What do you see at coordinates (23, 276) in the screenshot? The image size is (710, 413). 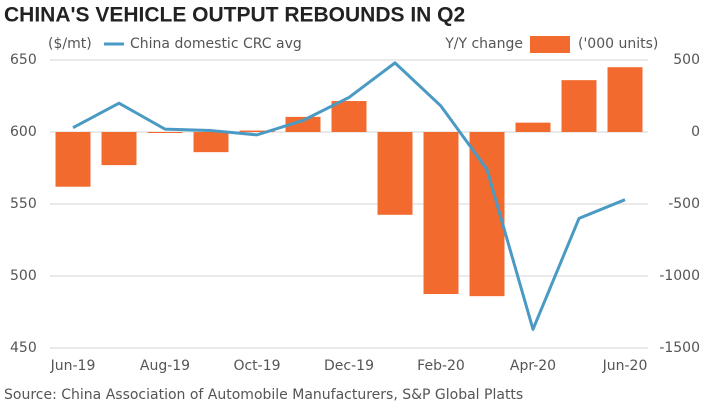 I see `y-tick-label: 500` at bounding box center [23, 276].